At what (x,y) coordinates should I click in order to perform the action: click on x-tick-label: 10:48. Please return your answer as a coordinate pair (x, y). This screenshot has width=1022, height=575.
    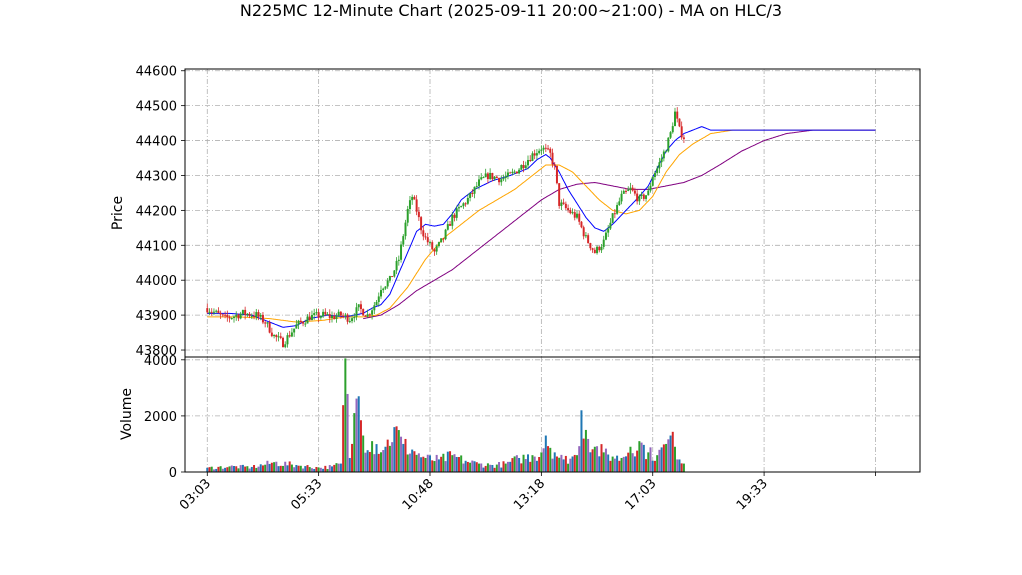
    Looking at the image, I should click on (418, 494).